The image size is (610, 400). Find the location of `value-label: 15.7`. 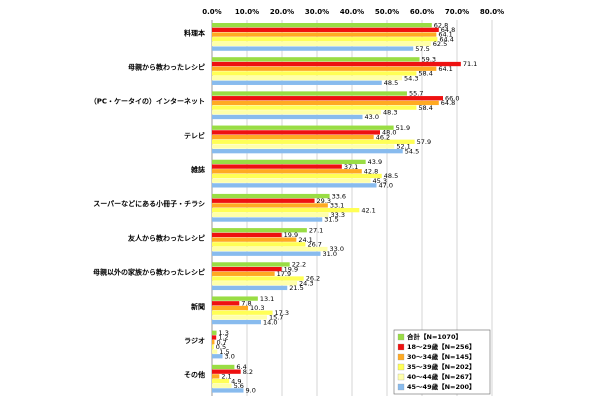

value-label: 15.7 is located at coordinates (276, 318).